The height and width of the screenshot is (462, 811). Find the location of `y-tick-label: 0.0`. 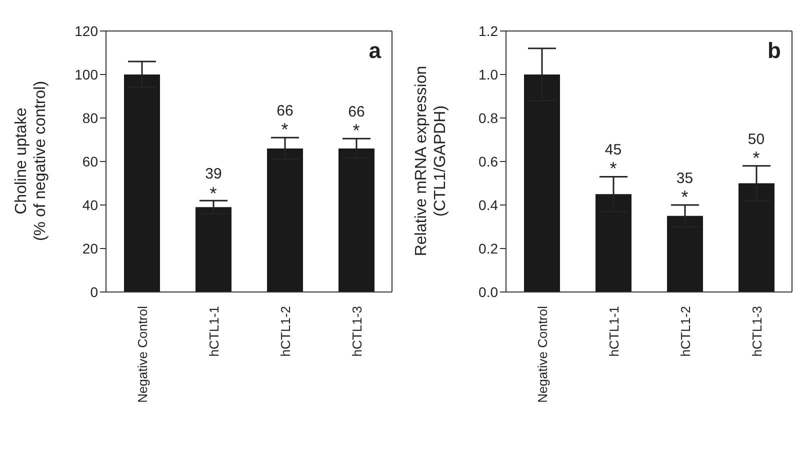

y-tick-label: 0.0 is located at coordinates (488, 292).